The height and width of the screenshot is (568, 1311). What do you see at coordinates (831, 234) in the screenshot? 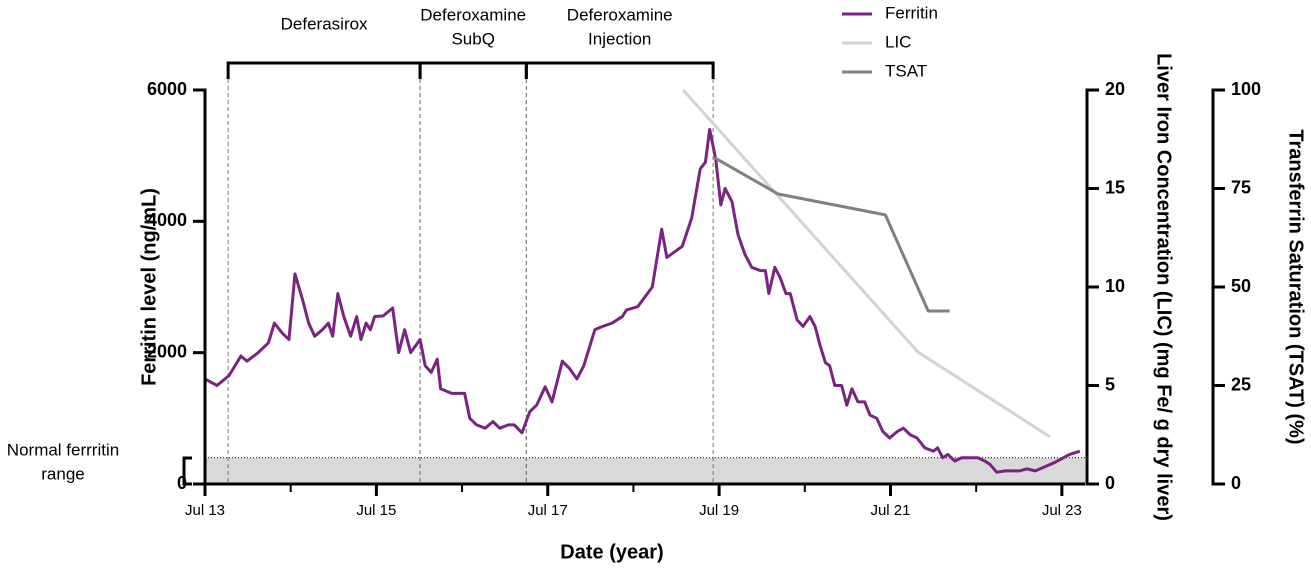
I see `data-line` at bounding box center [831, 234].